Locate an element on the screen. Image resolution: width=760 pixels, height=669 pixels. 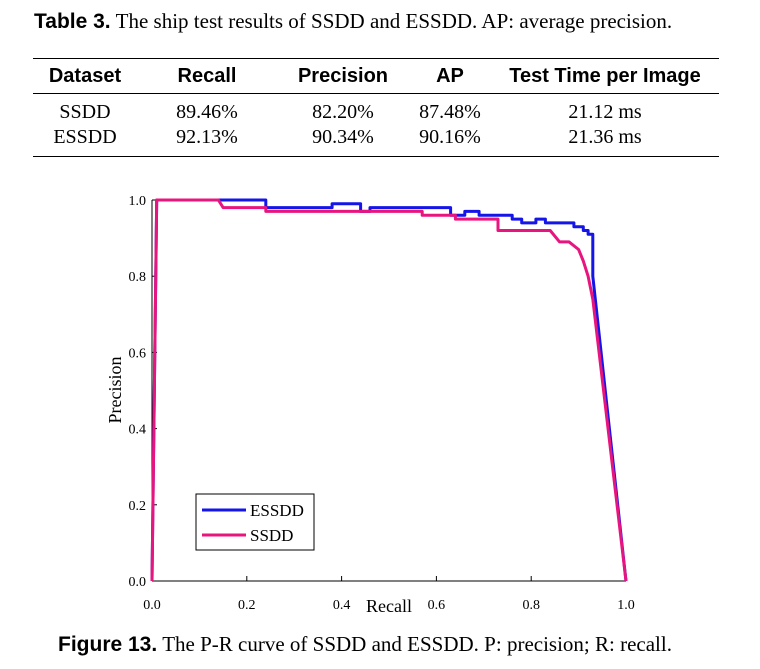
y-tick-label: 0.4 is located at coordinates (138, 430).